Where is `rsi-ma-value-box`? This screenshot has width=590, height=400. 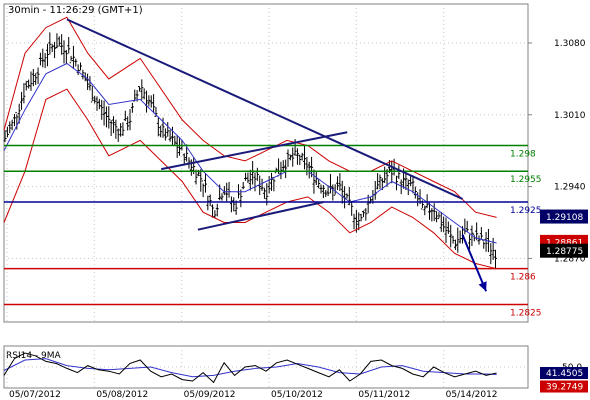
rsi-ma-value-box is located at coordinates (564, 386).